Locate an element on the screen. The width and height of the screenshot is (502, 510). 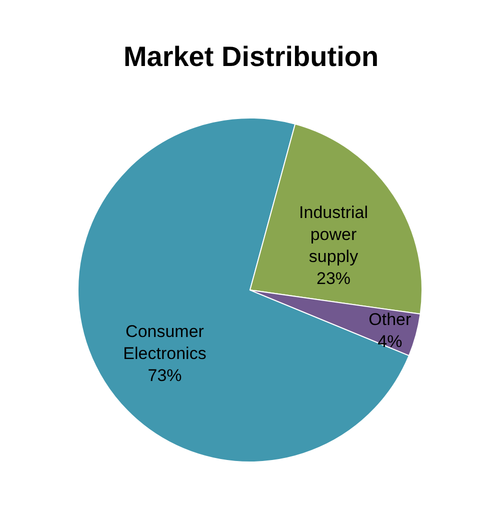
slice-label: Other is located at coordinates (390, 320).